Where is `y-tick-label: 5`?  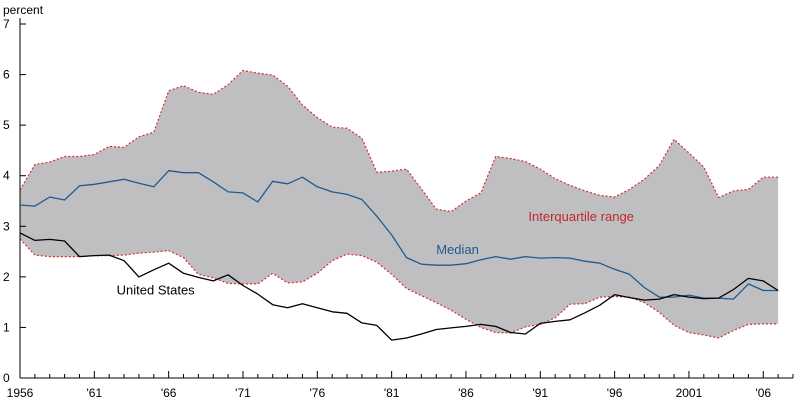
y-tick-label: 5 is located at coordinates (6, 125).